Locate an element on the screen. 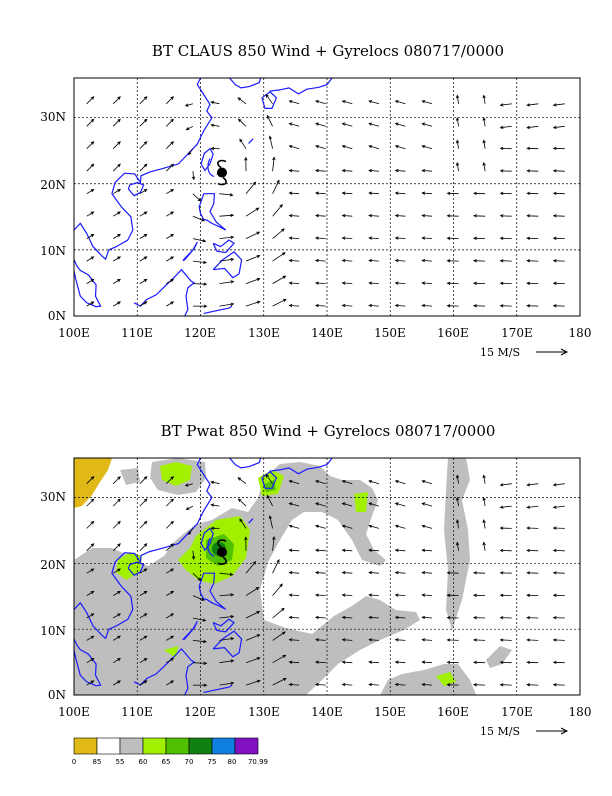 The image size is (612, 796). korea-coast is located at coordinates (245, 463).